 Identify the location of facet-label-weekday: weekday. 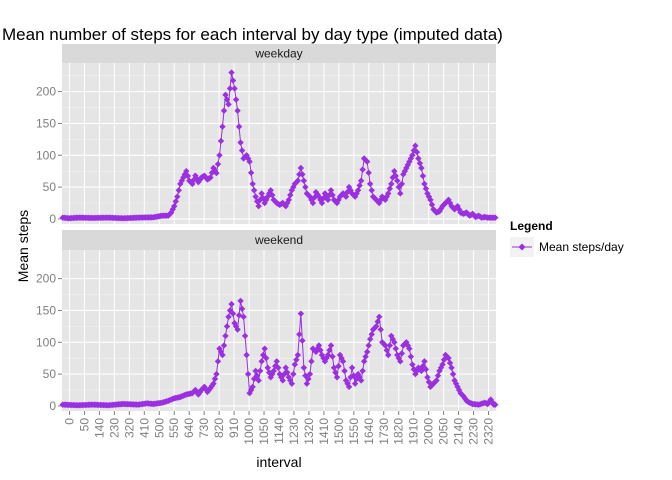
(278, 54).